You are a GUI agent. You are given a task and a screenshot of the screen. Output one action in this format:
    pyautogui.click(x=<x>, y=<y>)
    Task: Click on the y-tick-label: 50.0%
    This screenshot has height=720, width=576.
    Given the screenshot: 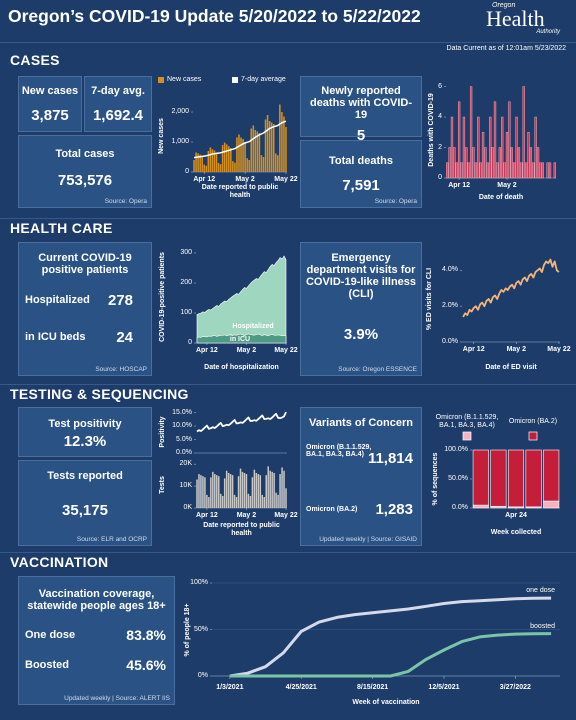 What is the action you would take?
    pyautogui.click(x=458, y=478)
    